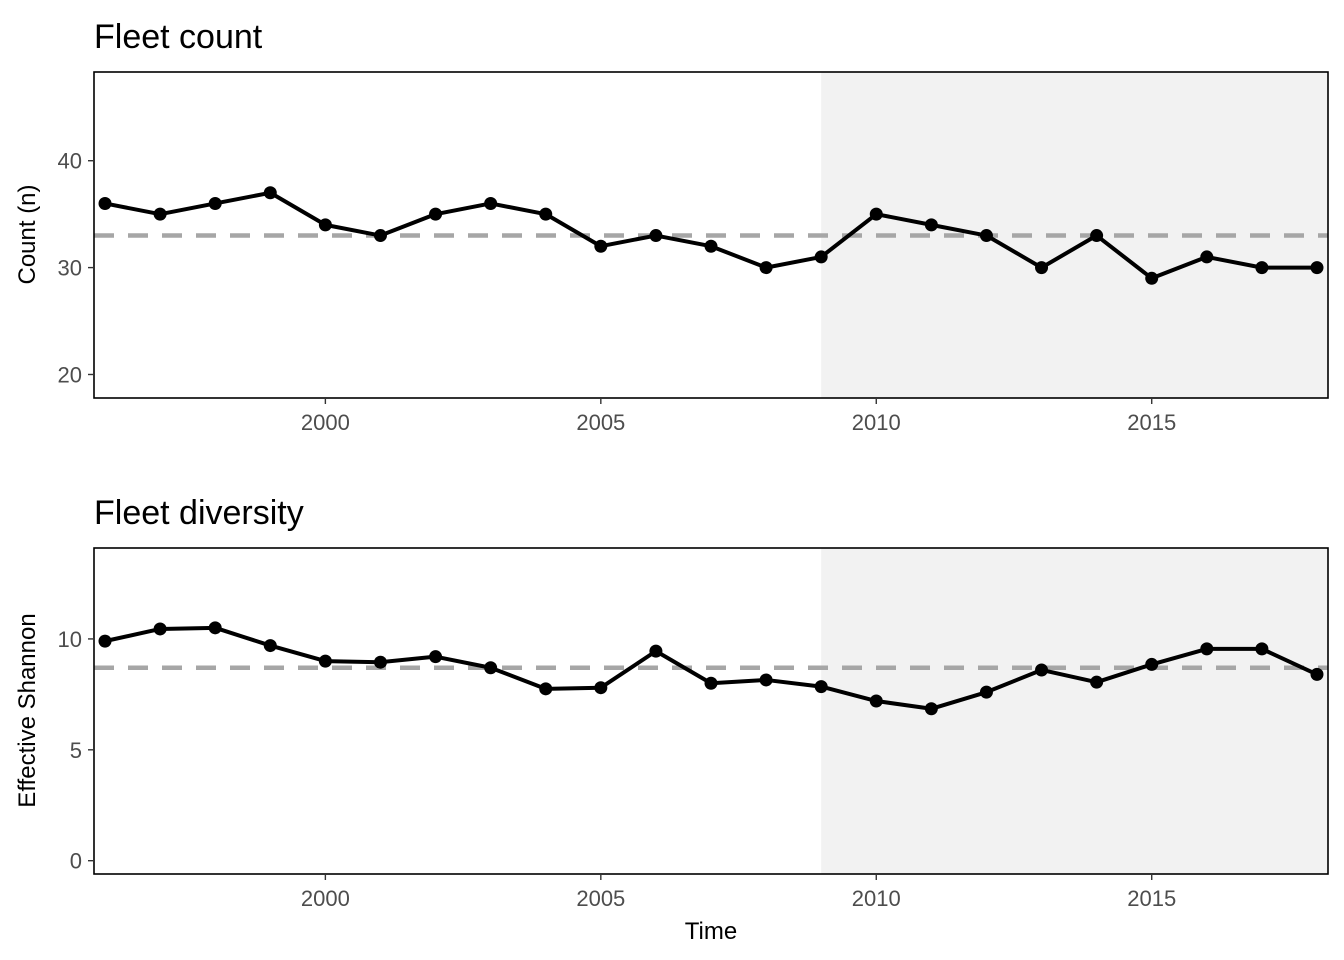 The image size is (1344, 960). I want to click on fleet-count-shaded-region, so click(1074, 235).